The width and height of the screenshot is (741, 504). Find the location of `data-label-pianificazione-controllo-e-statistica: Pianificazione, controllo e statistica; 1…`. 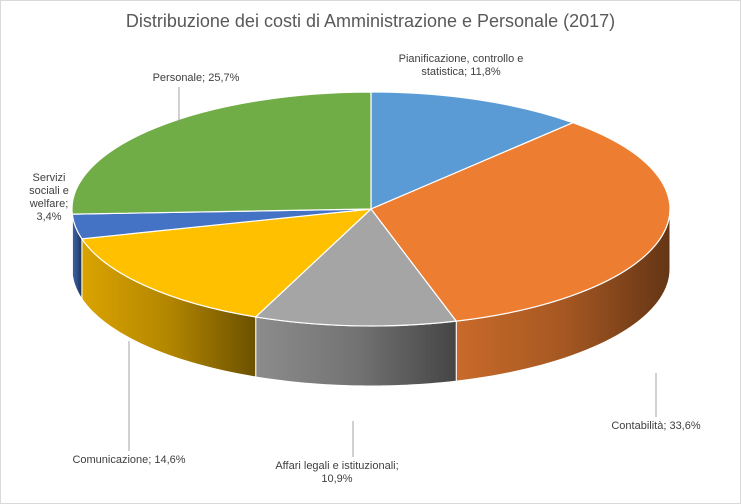

data-label-pianificazione-controllo-e-statistica: Pianificazione, controllo e statistica; 1… is located at coordinates (461, 65).